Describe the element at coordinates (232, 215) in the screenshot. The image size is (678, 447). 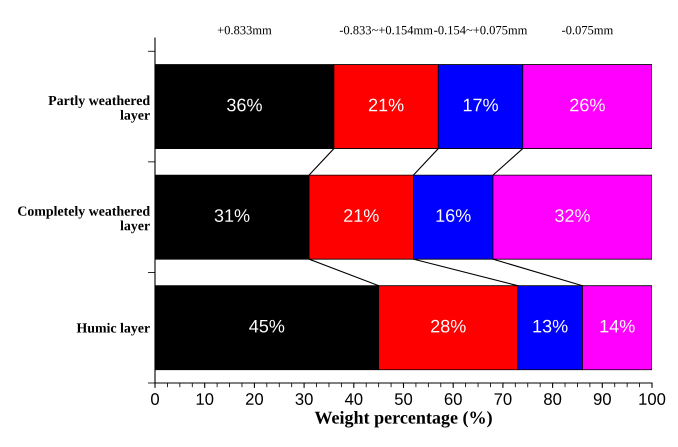
I see `data-label: 31%` at that location.